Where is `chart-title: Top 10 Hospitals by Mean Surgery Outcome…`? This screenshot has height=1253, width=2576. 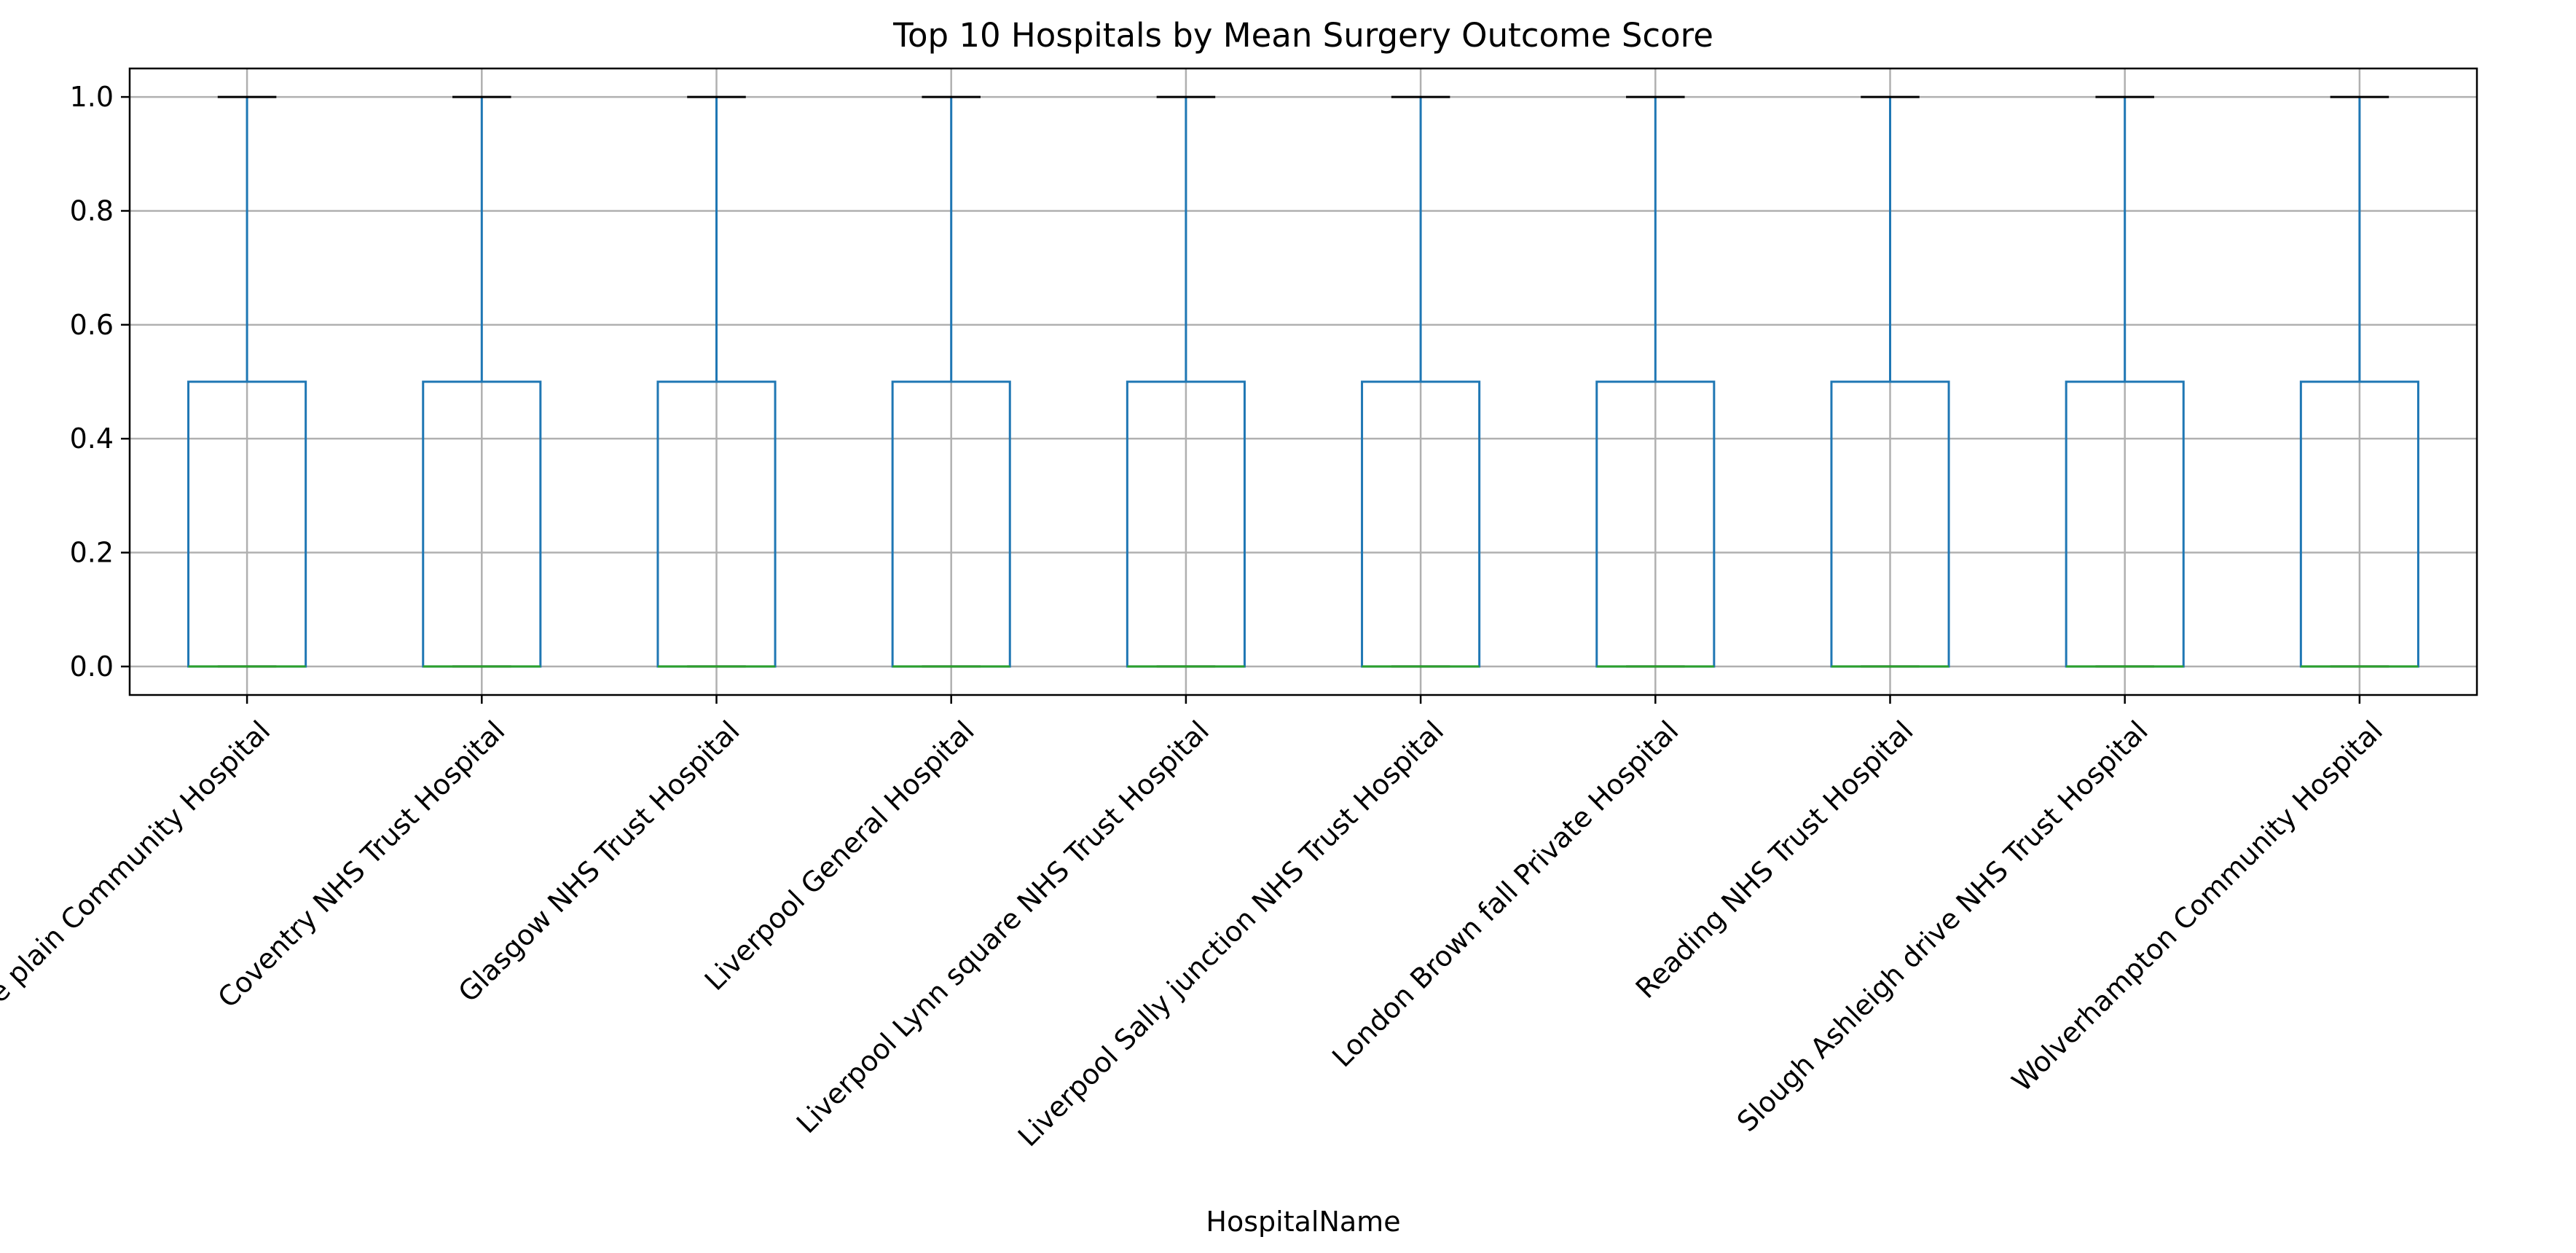
chart-title: Top 10 Hospitals by Mean Surgery Outcome… is located at coordinates (1302, 35).